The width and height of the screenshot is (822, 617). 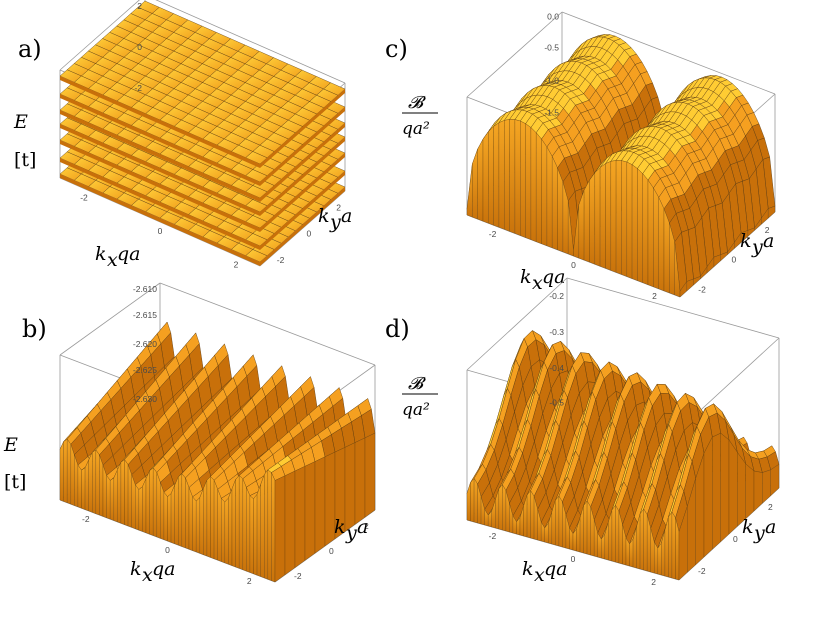 I want to click on z-tick-label: -0.5, so click(x=556, y=403).